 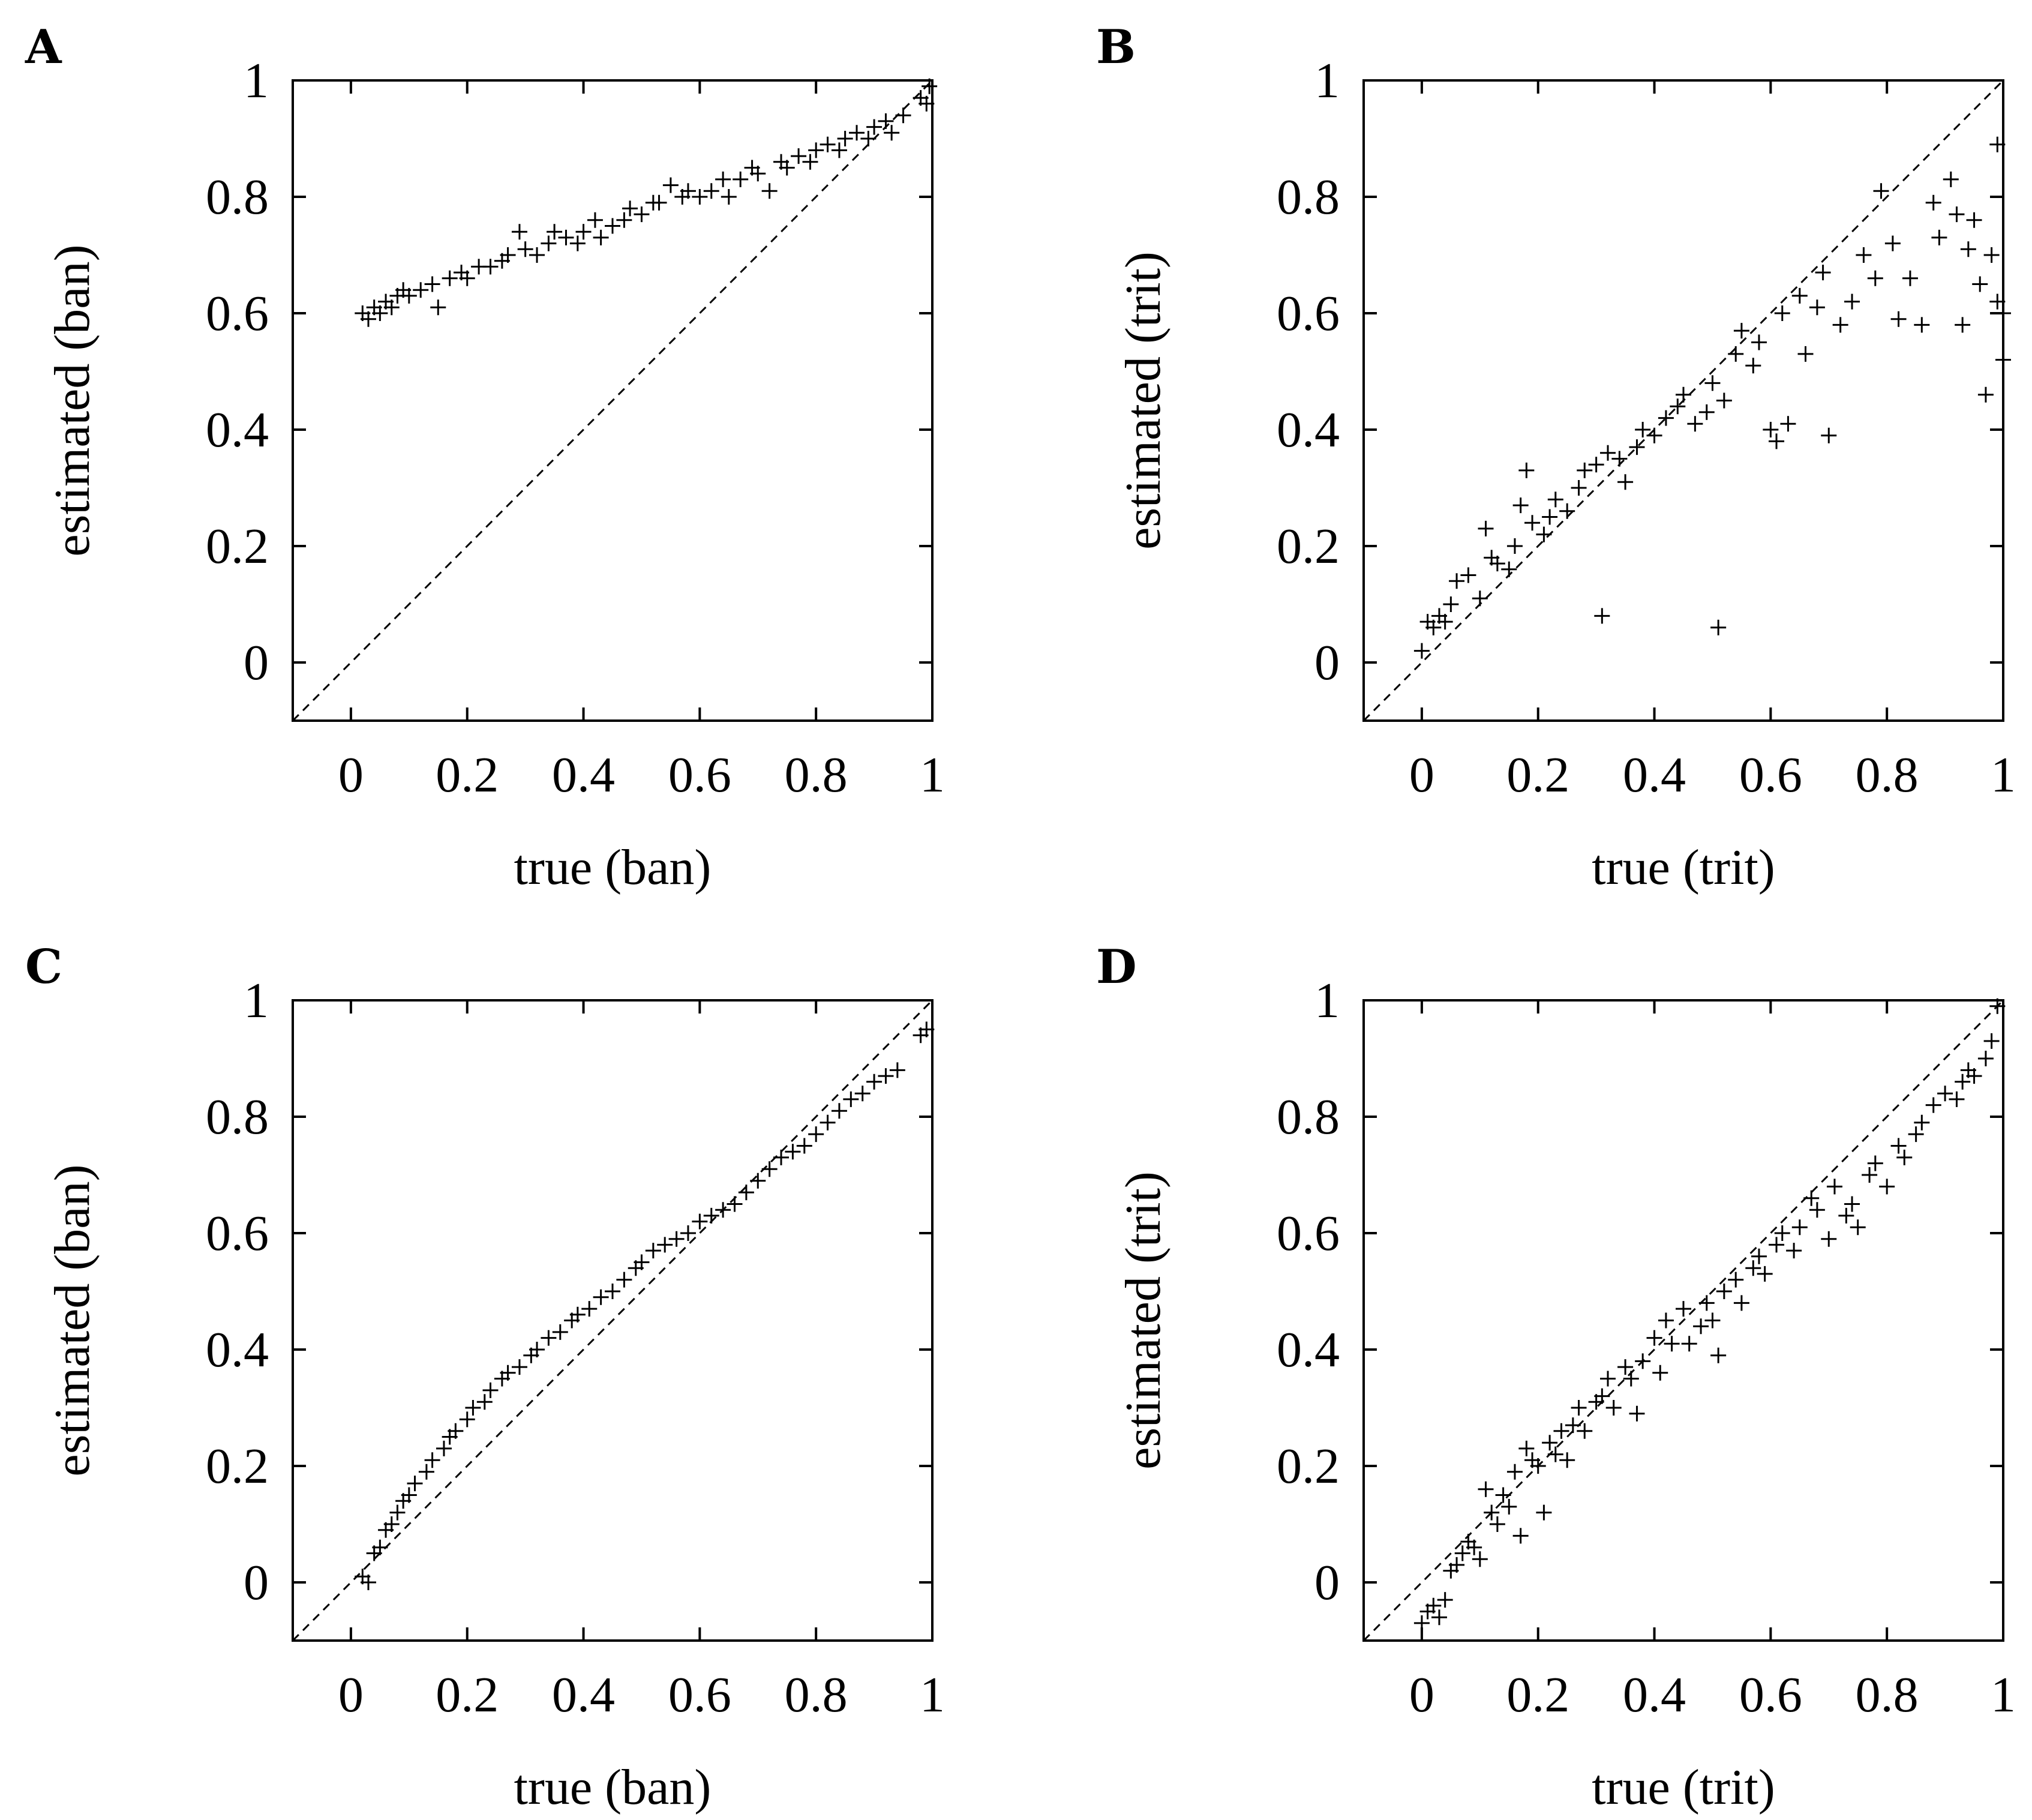 I want to click on y-tick-label: 0.8, so click(x=1308, y=1117).